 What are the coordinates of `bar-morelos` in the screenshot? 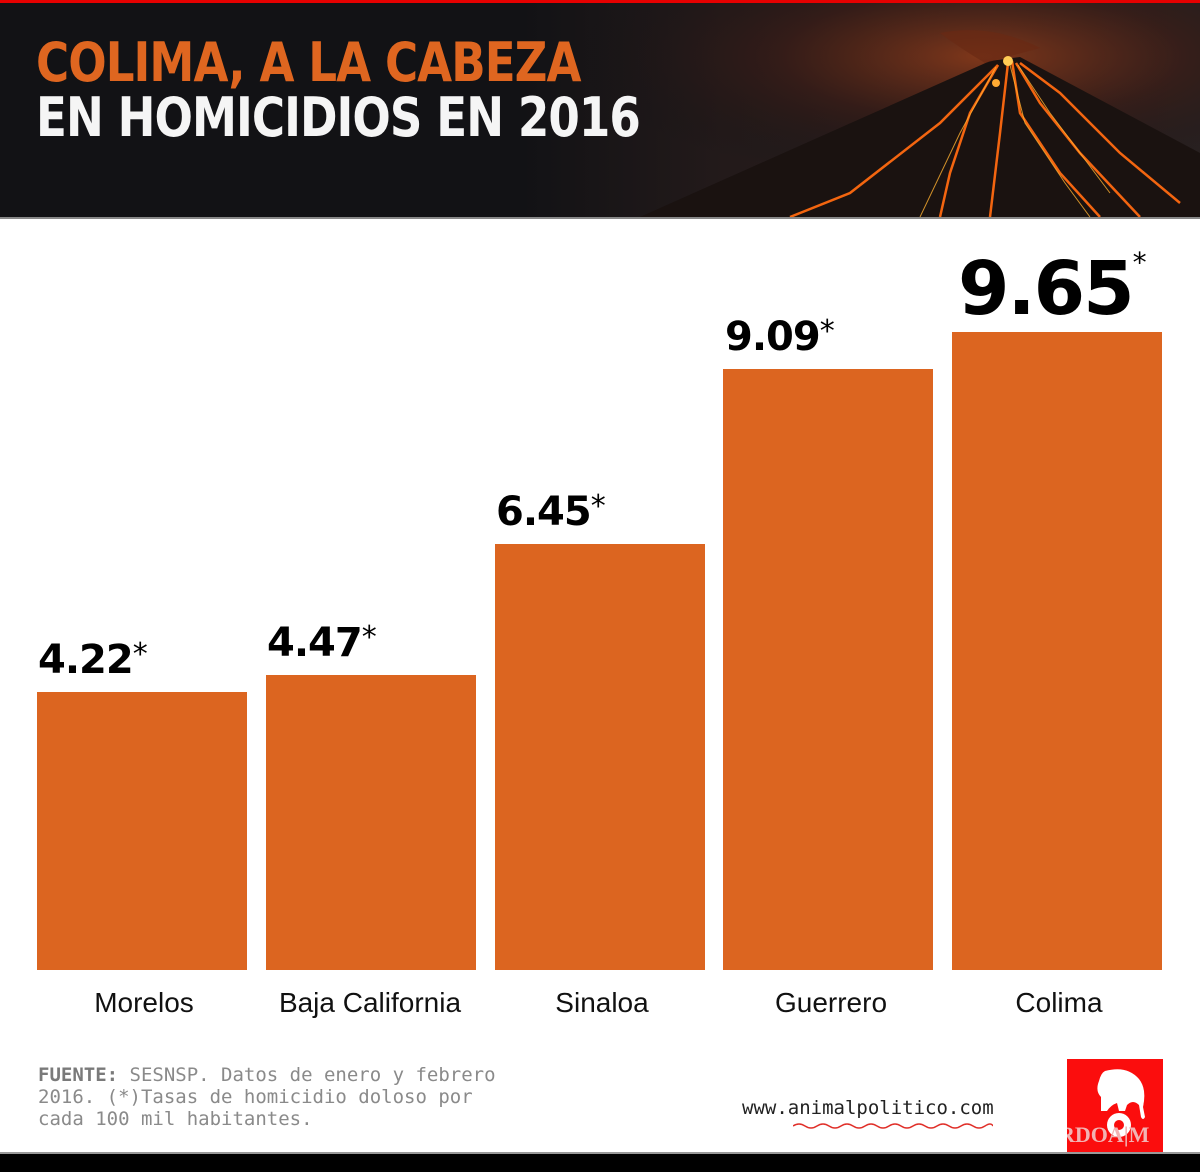 It's located at (142, 831).